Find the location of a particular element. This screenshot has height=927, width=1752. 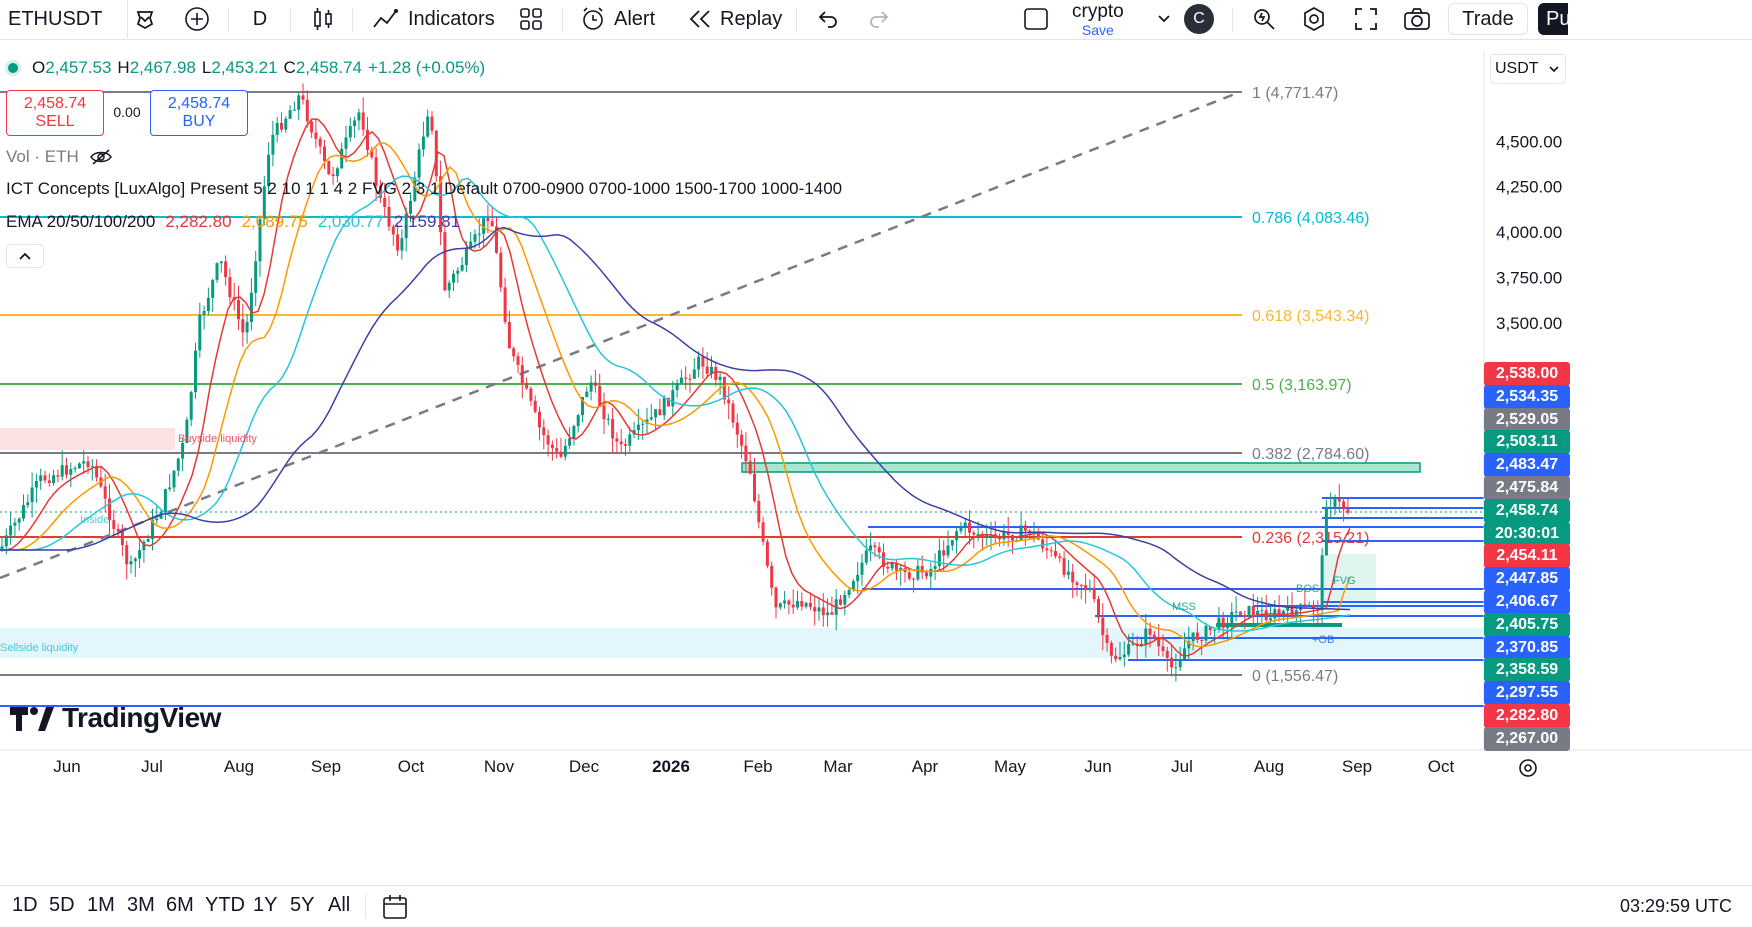

range-button-all: All is located at coordinates (339, 905).